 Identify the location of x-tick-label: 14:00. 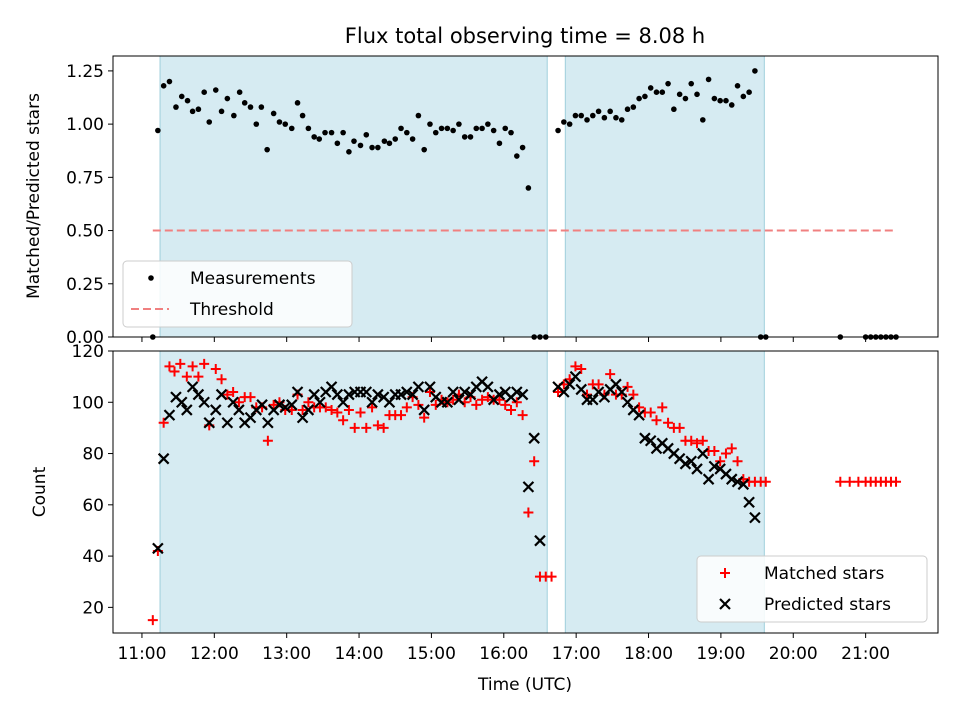
(359, 654).